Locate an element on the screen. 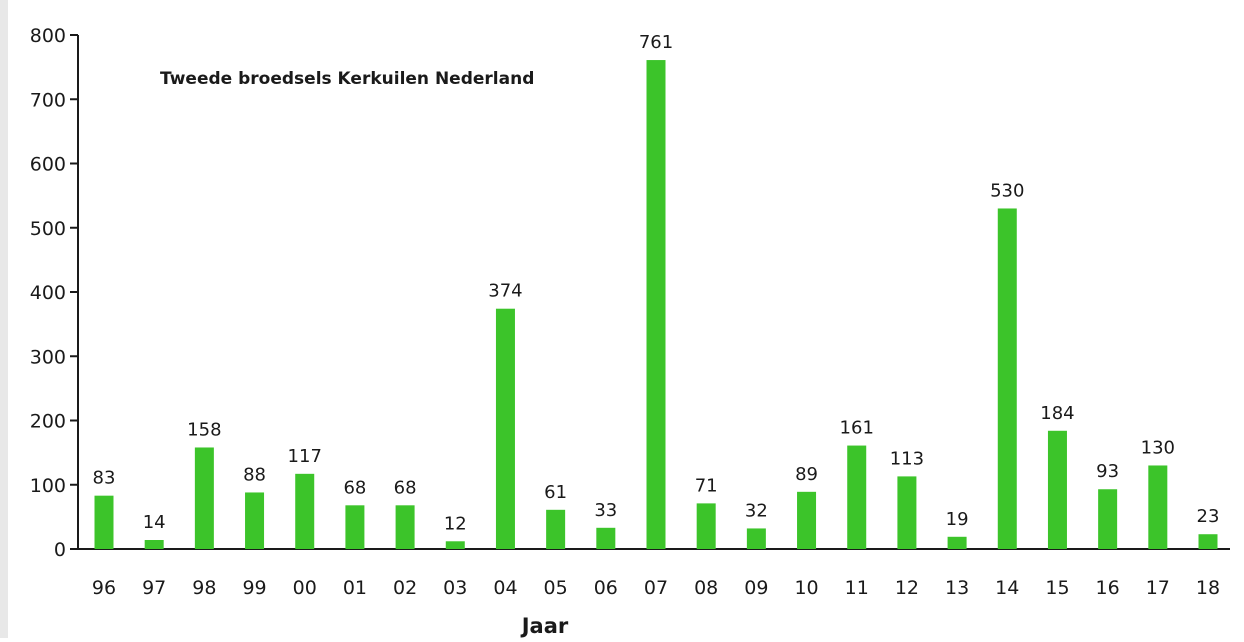  x-tick-label: 16 is located at coordinates (1108, 588).